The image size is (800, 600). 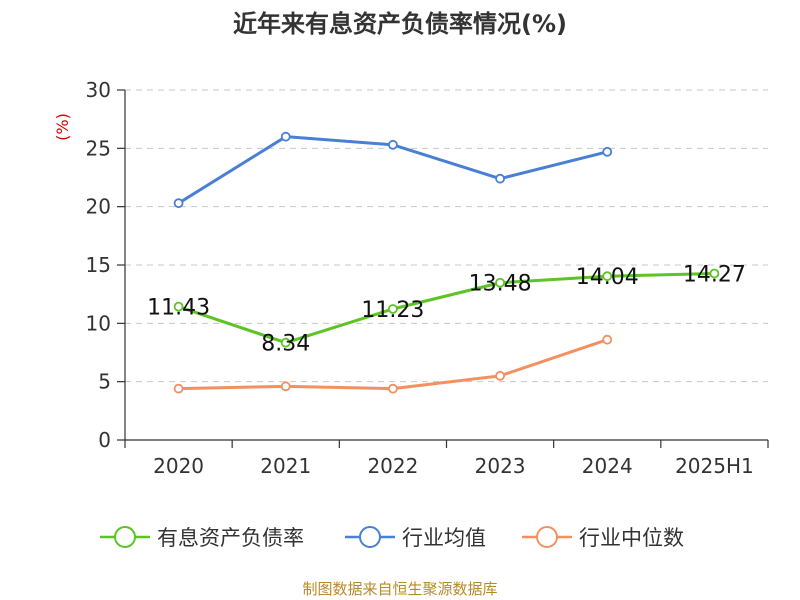 What do you see at coordinates (62, 127) in the screenshot?
I see `y-axis-unit-label: (%)` at bounding box center [62, 127].